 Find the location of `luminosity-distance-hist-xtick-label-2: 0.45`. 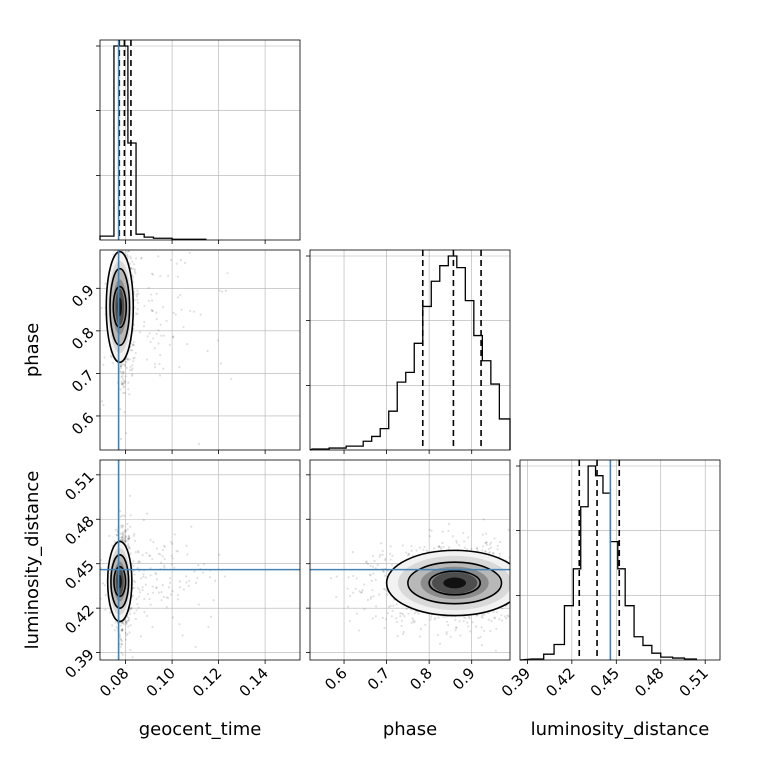

luminosity-distance-hist-xtick-label-2: 0.45 is located at coordinates (605, 682).